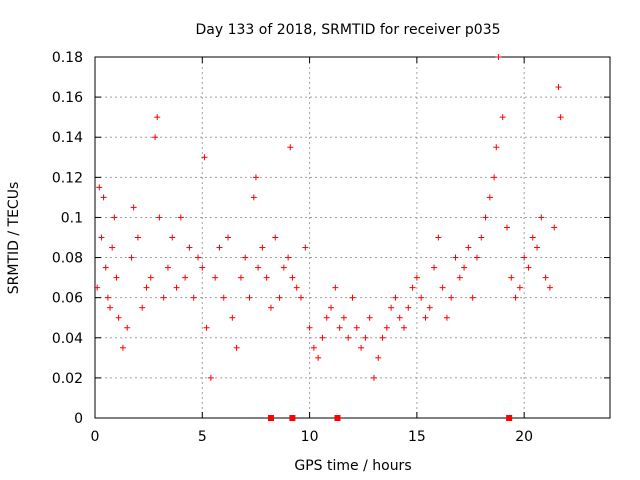 Image resolution: width=640 pixels, height=480 pixels. What do you see at coordinates (67, 178) in the screenshot?
I see `y-tick-label: 0.12` at bounding box center [67, 178].